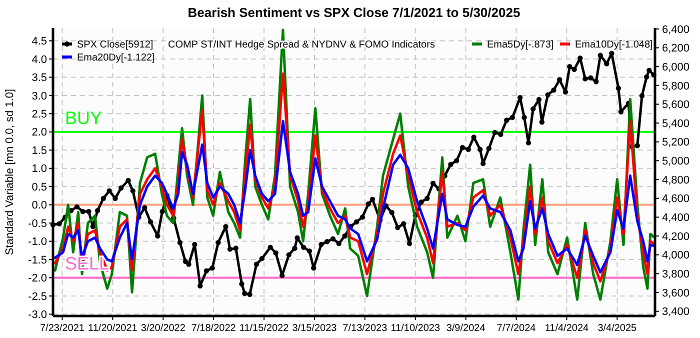  What do you see at coordinates (676, 105) in the screenshot?
I see `y2-tick-label: 5,600` at bounding box center [676, 105].